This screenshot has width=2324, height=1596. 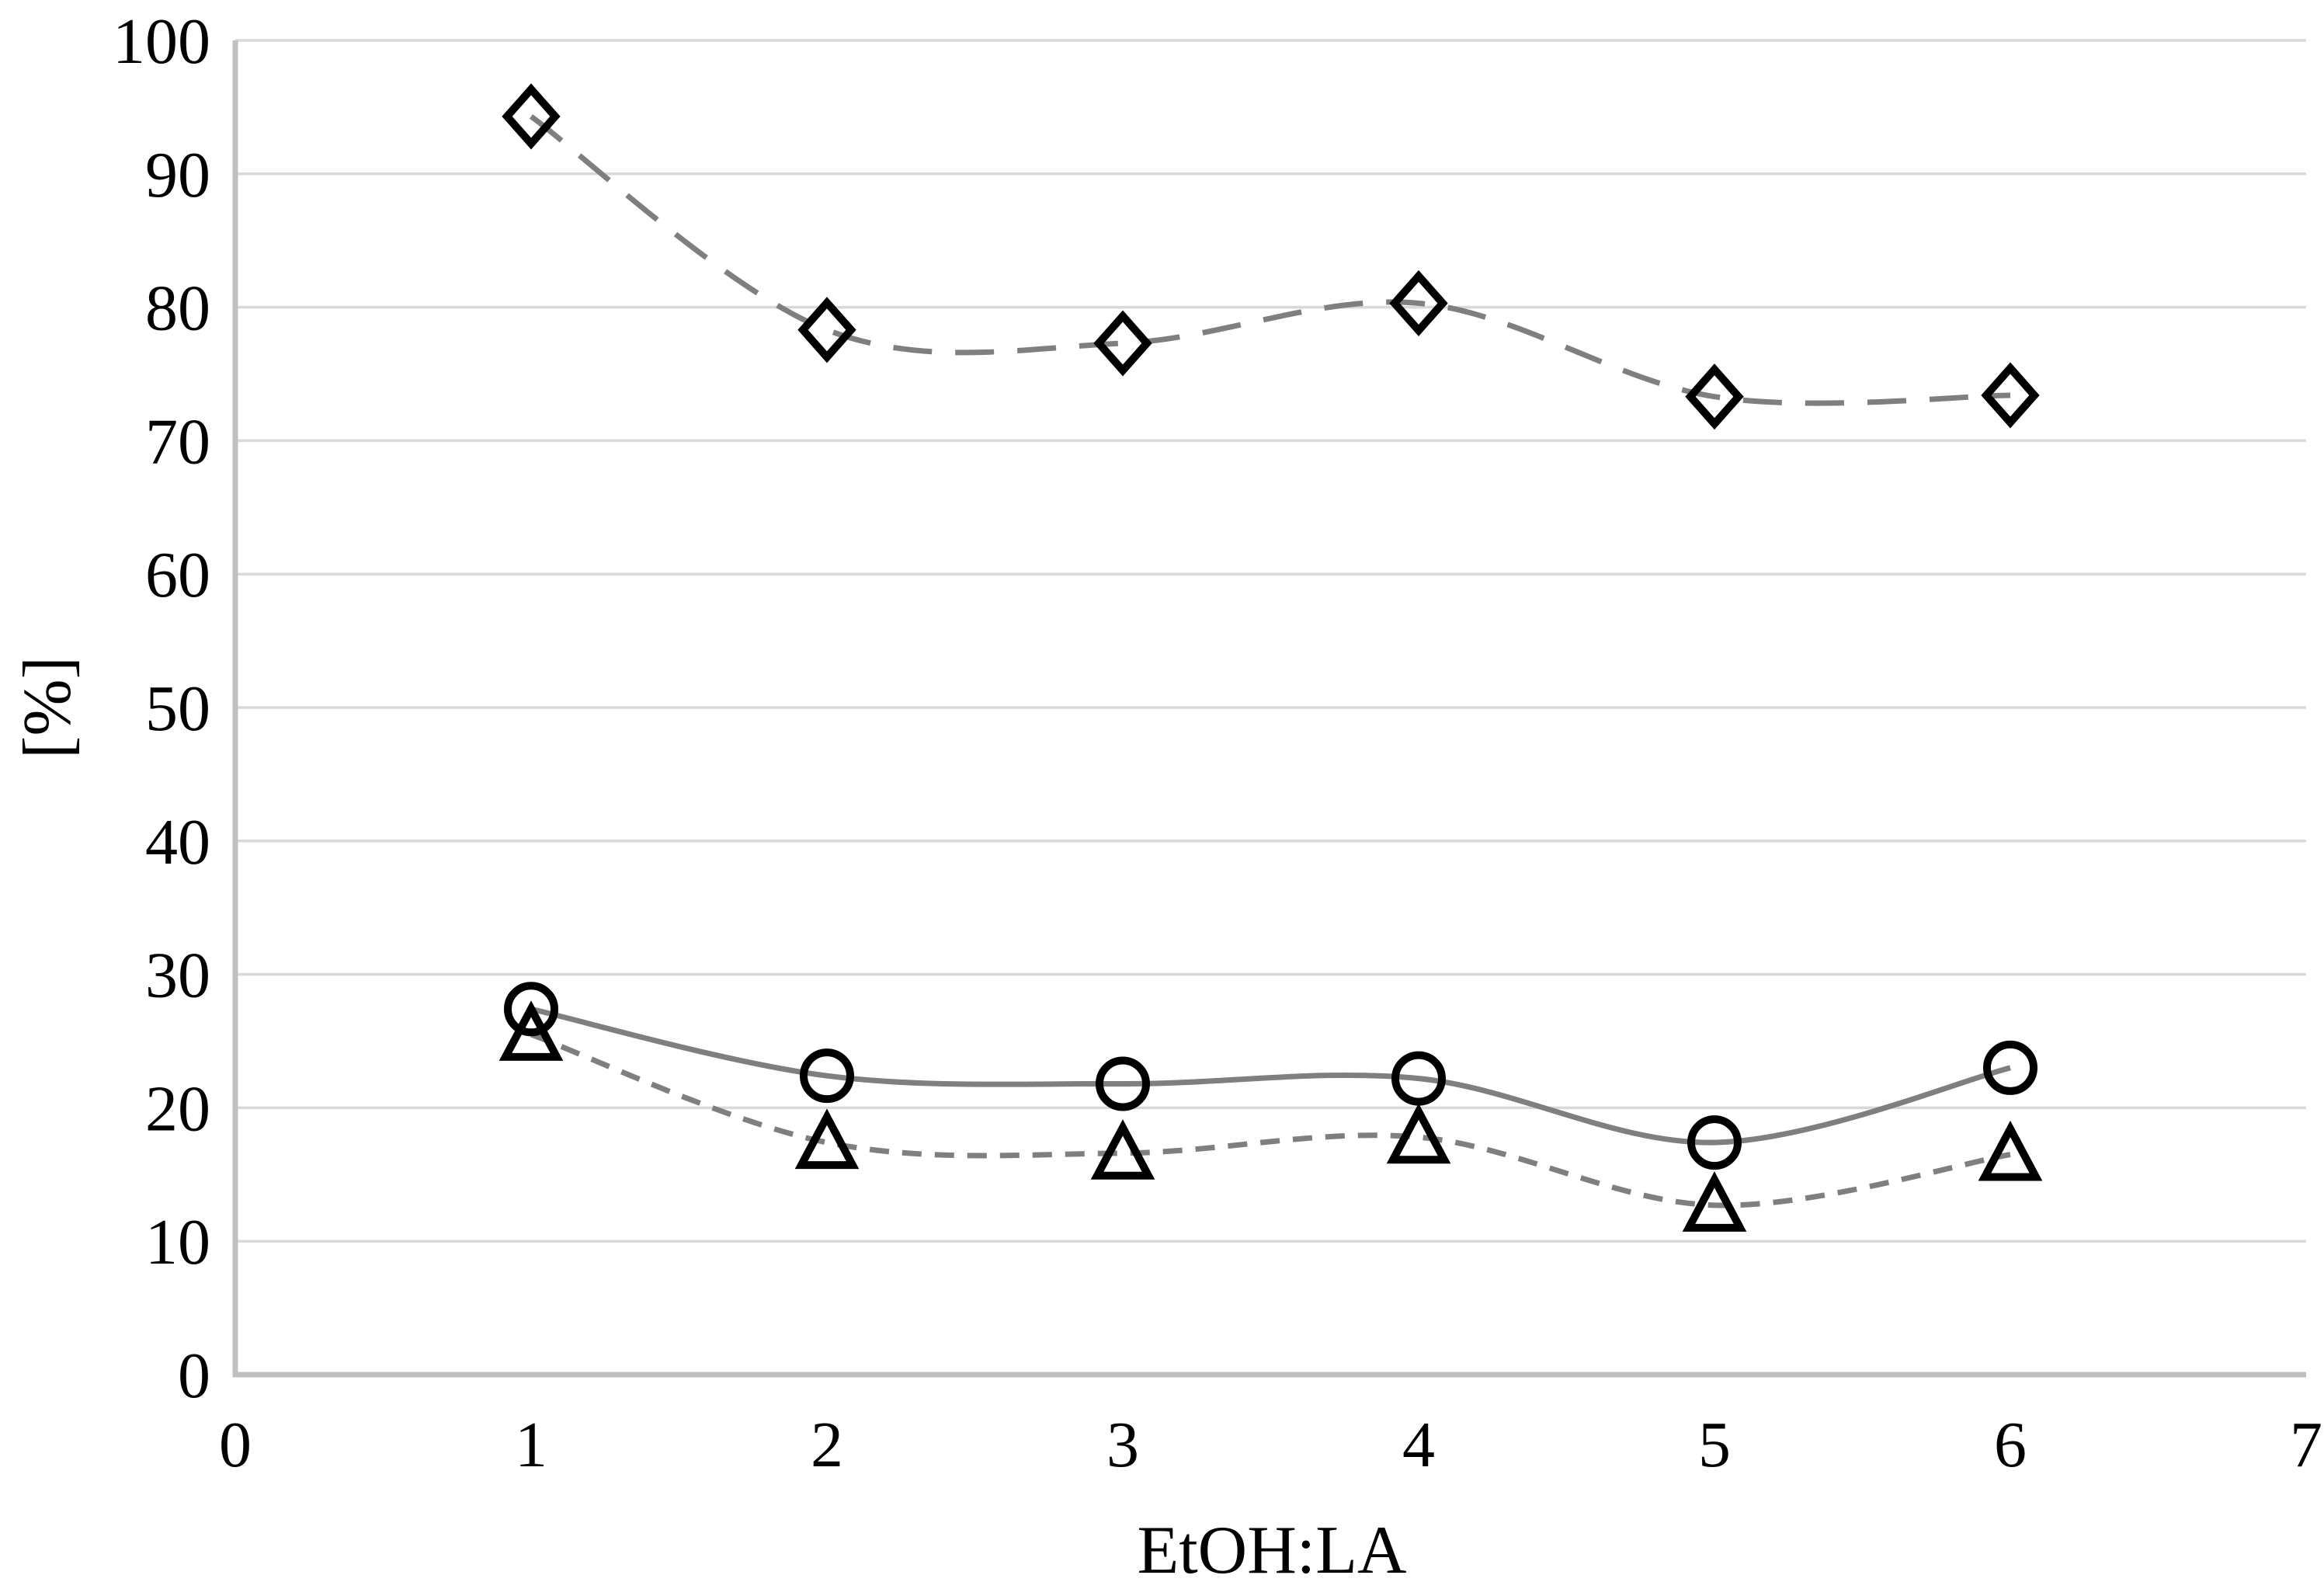 What do you see at coordinates (177, 709) in the screenshot?
I see `y-tick-label-50: 50` at bounding box center [177, 709].